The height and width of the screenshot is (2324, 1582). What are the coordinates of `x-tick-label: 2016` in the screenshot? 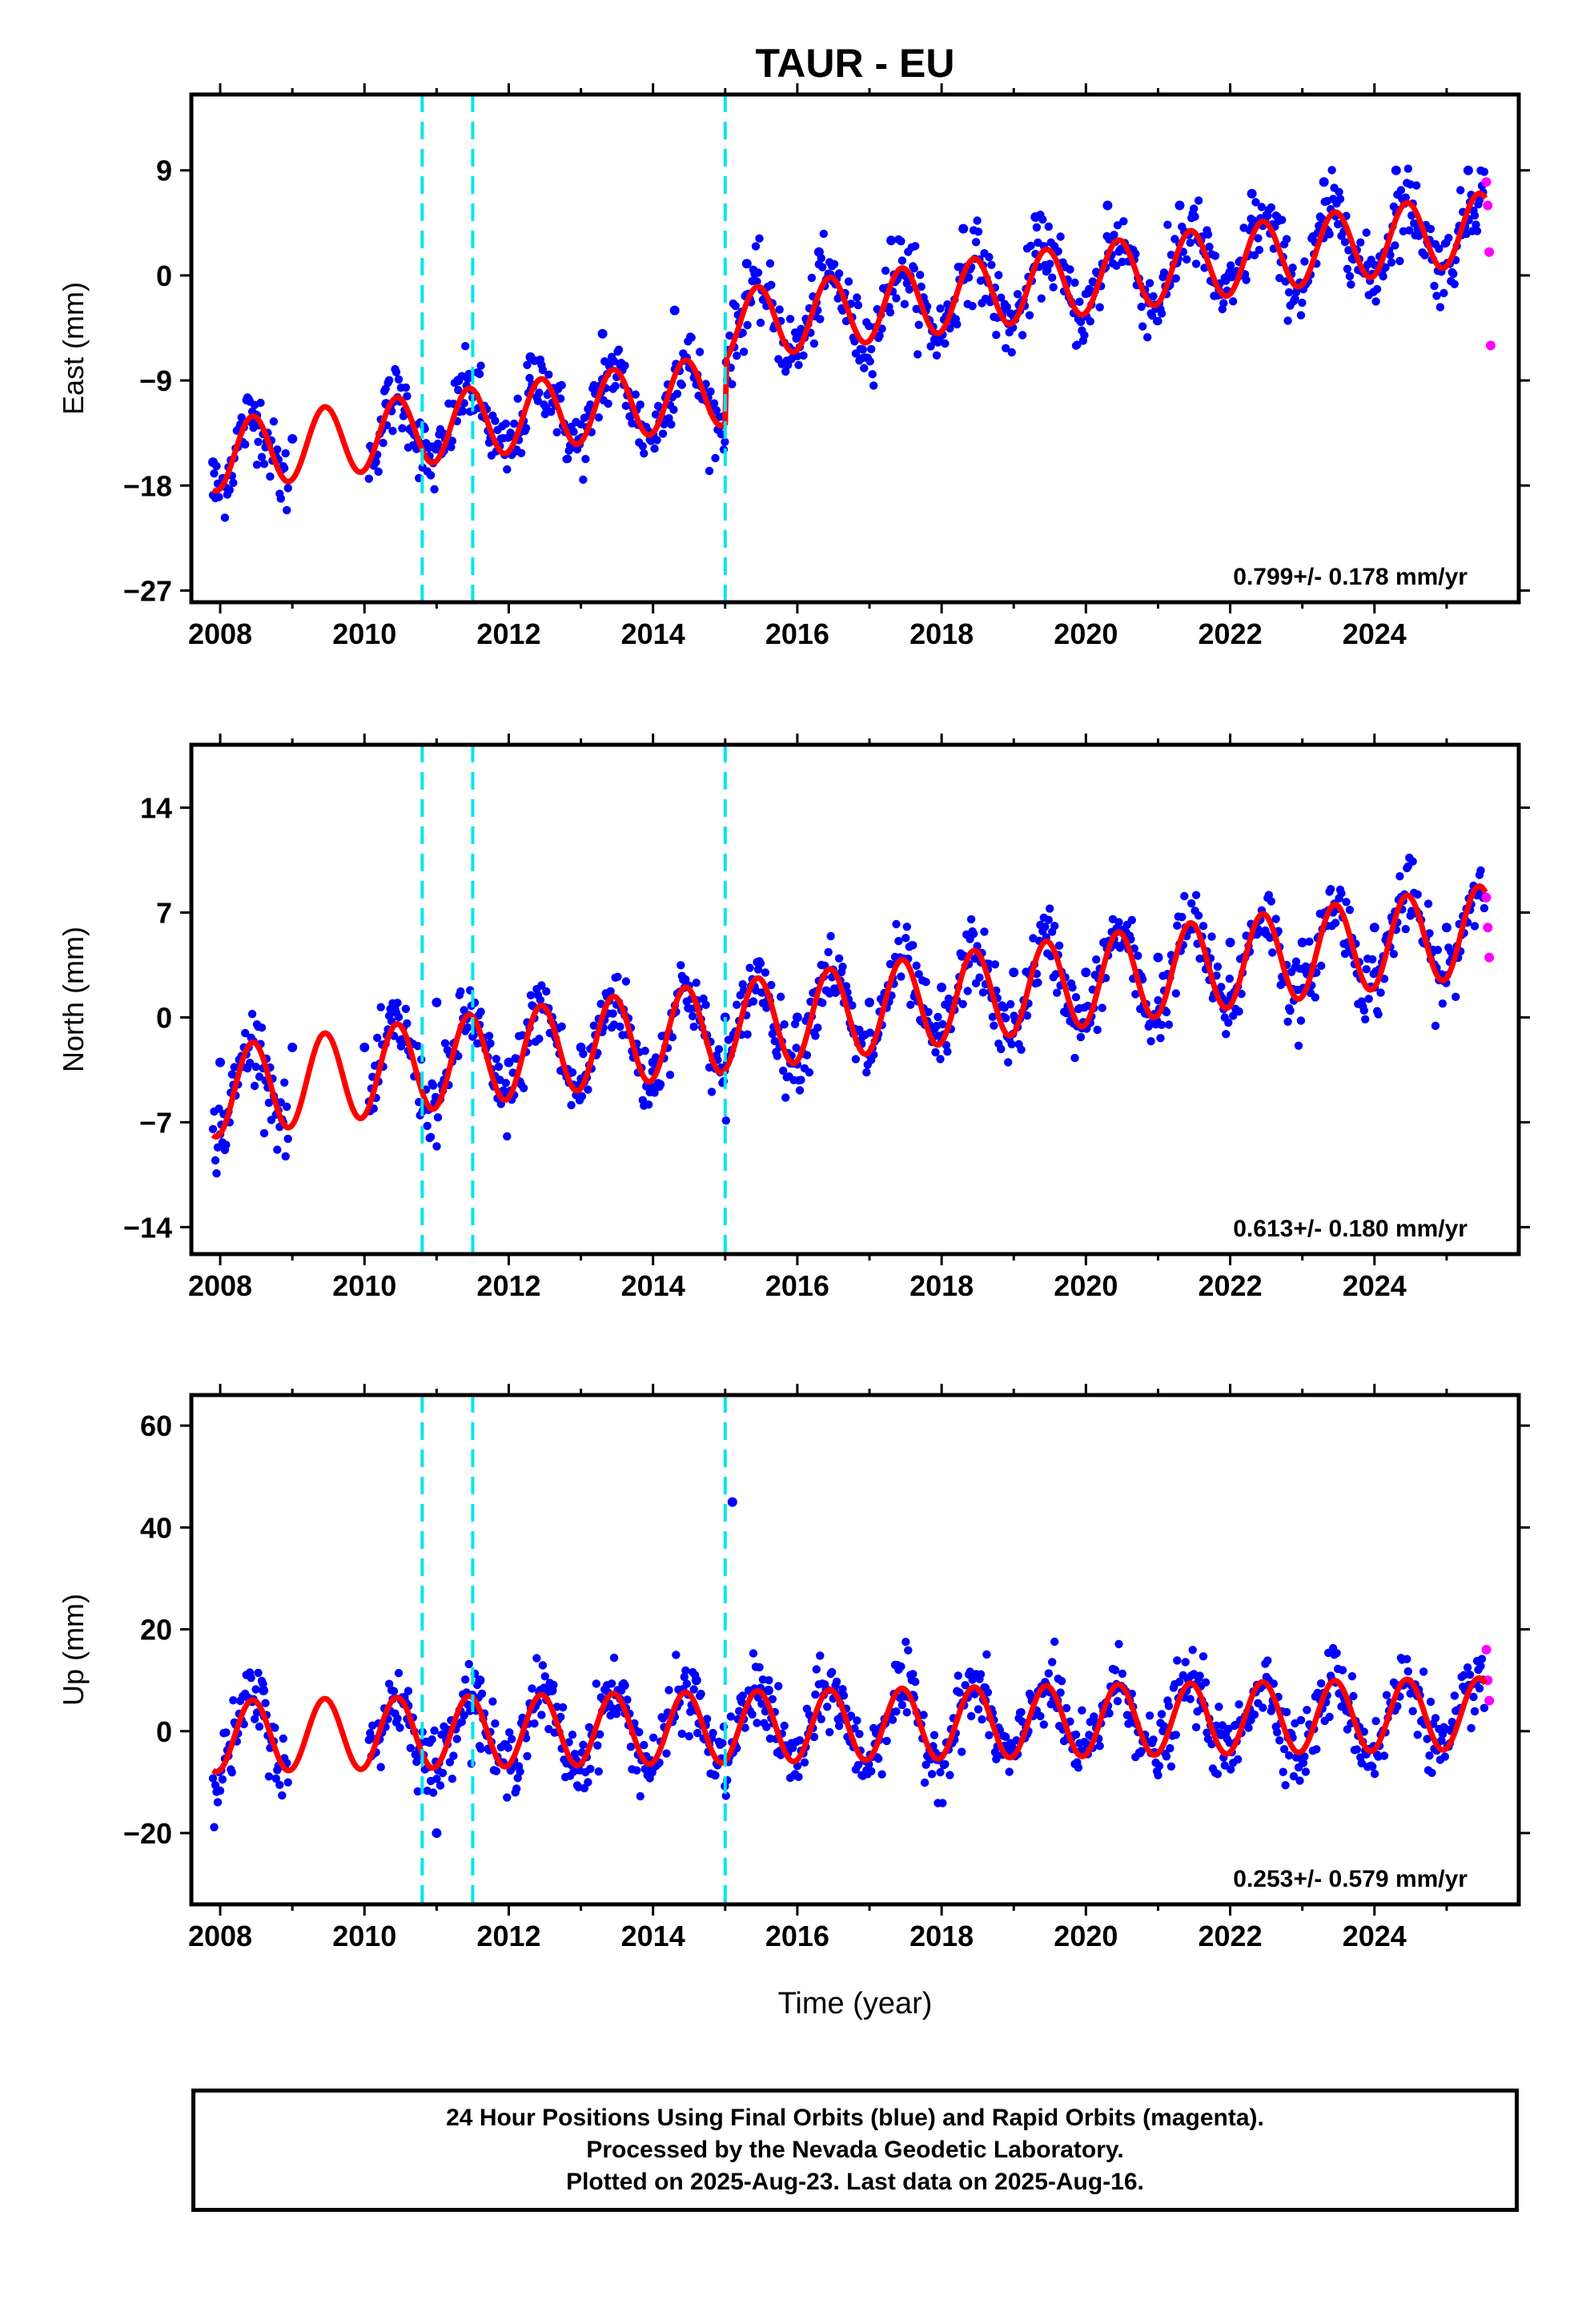 It's located at (797, 633).